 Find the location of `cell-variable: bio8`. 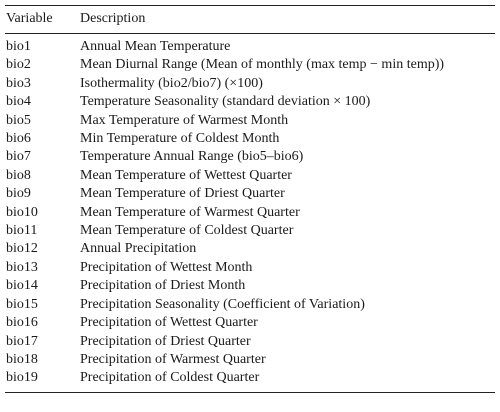

cell-variable: bio8 is located at coordinates (18, 175).